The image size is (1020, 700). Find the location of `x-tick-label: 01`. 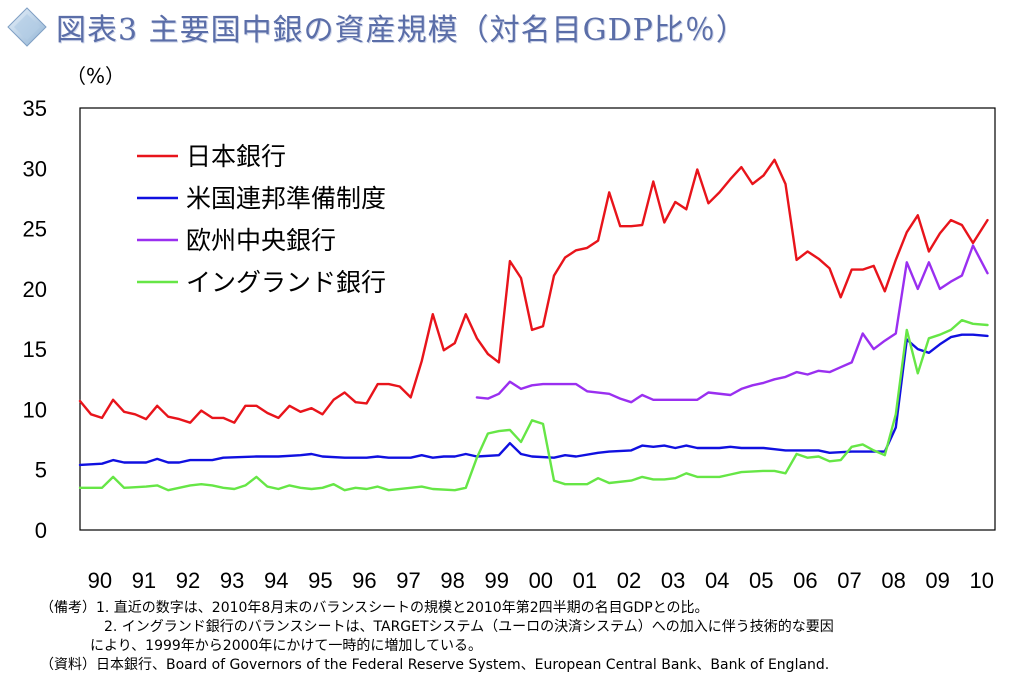

x-tick-label: 01 is located at coordinates (585, 580).